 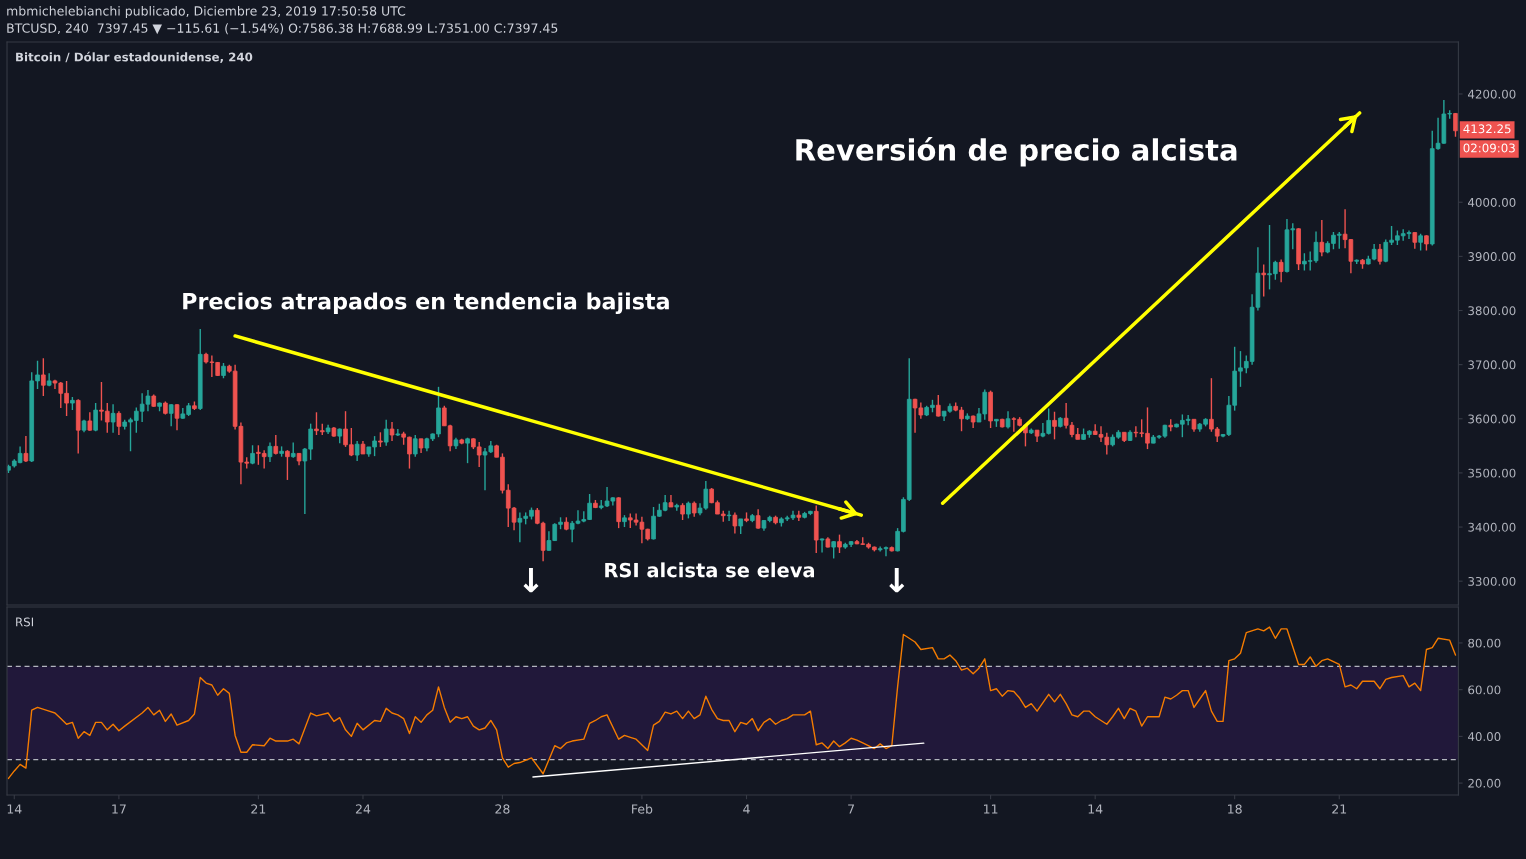 I want to click on y-tick-label: 20.00, so click(x=1484, y=783).